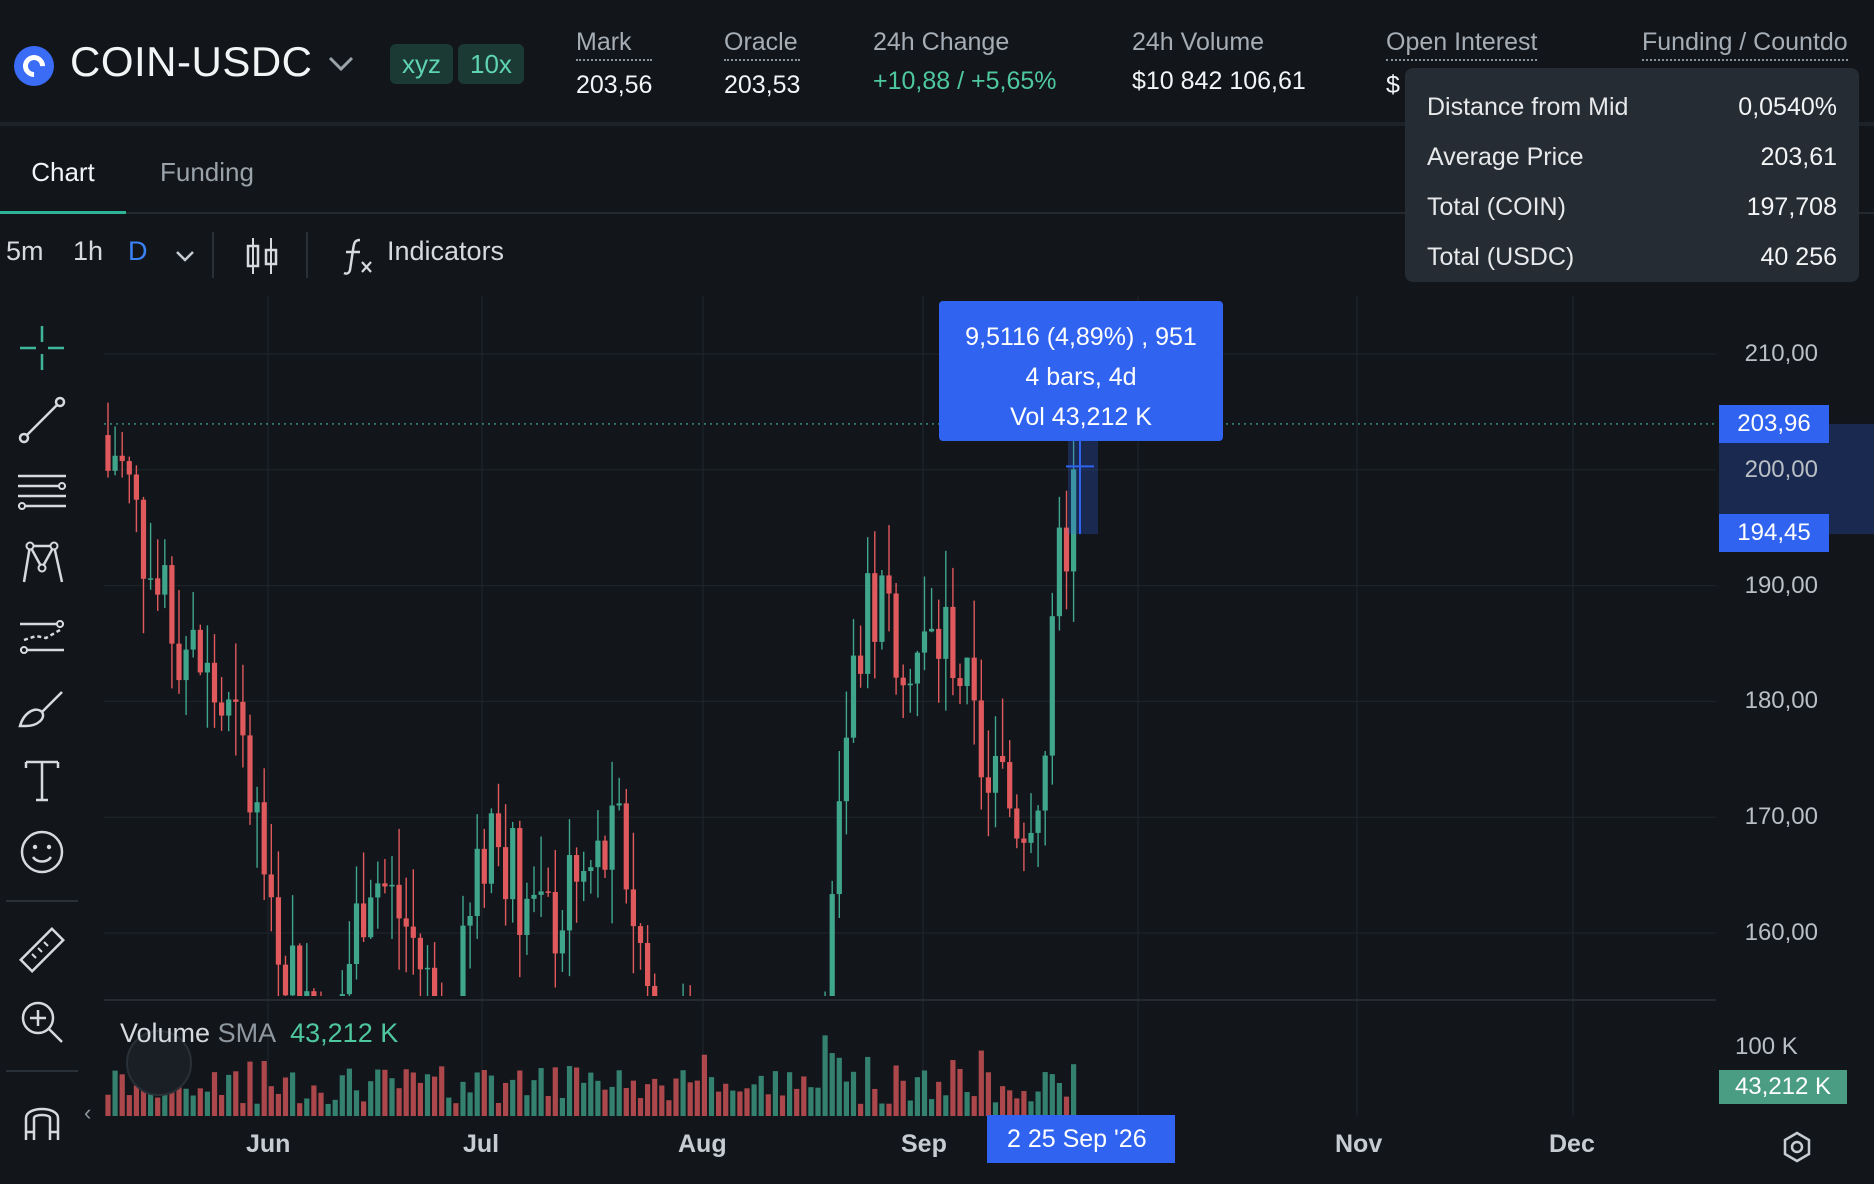  Describe the element at coordinates (42, 348) in the screenshot. I see `crosshair-icon` at that location.